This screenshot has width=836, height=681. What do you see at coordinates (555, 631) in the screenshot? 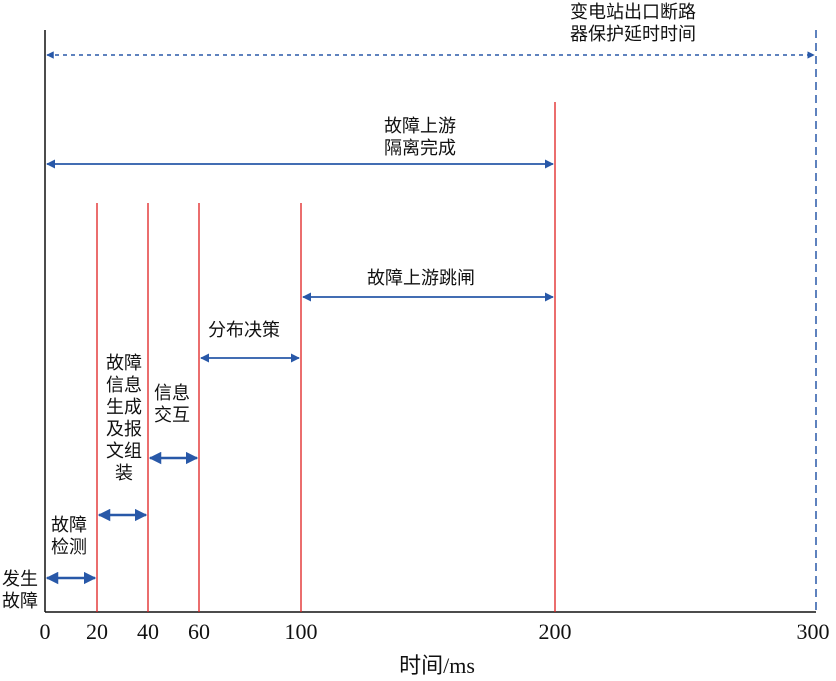
I see `tick-label-200: 200` at bounding box center [555, 631].